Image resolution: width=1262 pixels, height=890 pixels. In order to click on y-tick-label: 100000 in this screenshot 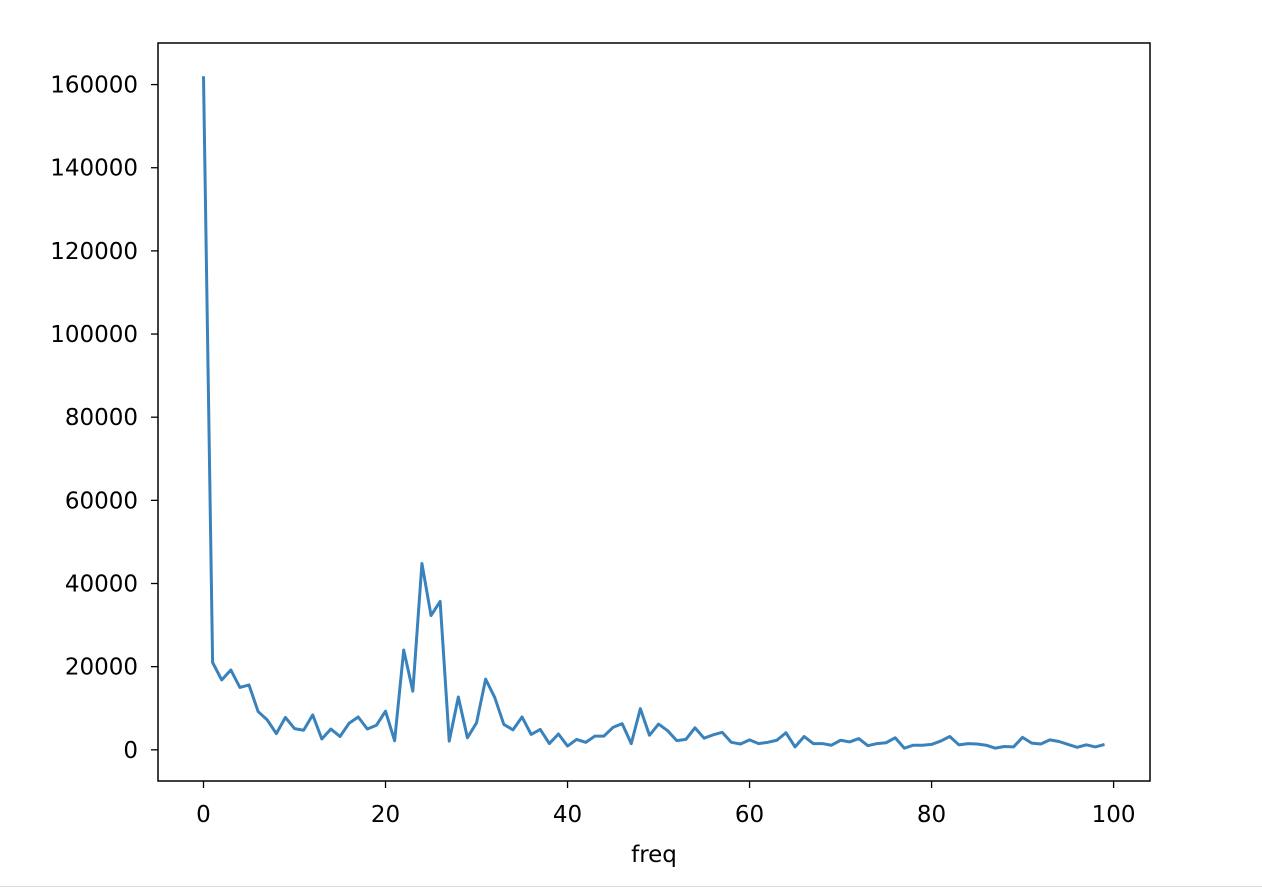, I will do `click(94, 335)`.